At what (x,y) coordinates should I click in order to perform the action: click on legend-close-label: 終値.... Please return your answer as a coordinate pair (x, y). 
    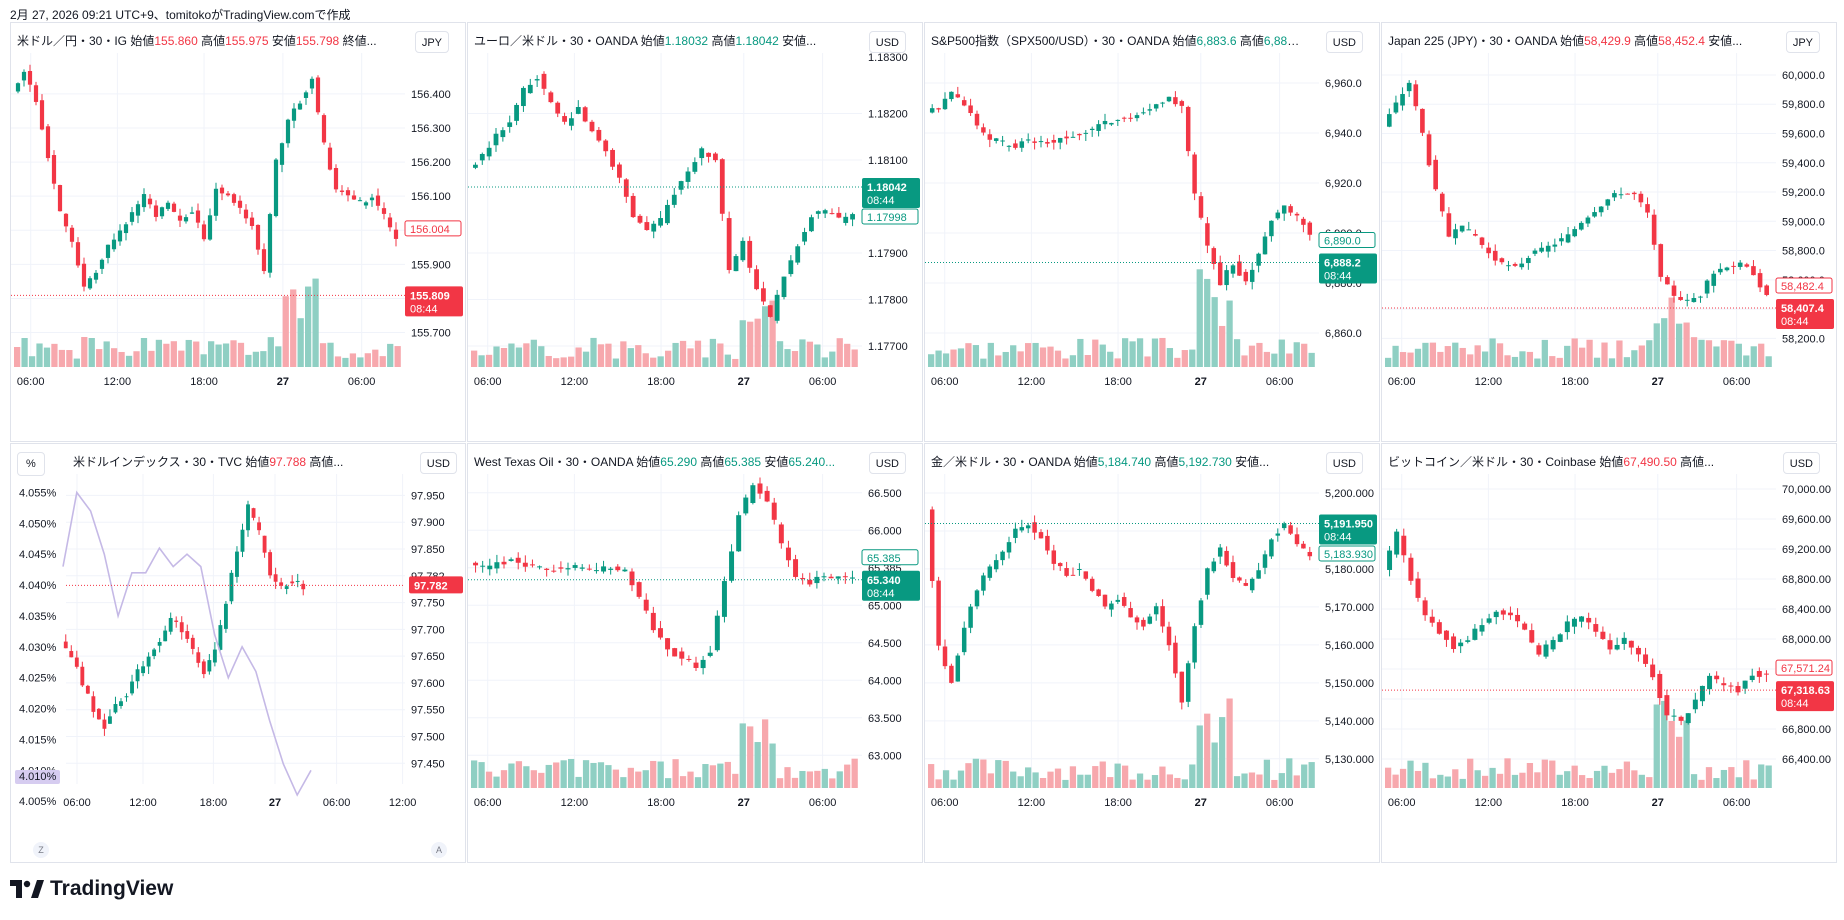
    Looking at the image, I should click on (359, 41).